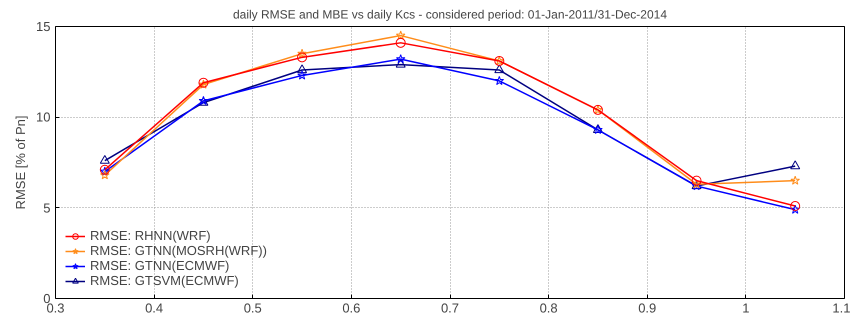  Describe the element at coordinates (351, 308) in the screenshot. I see `x-tick-label: 0.6` at that location.